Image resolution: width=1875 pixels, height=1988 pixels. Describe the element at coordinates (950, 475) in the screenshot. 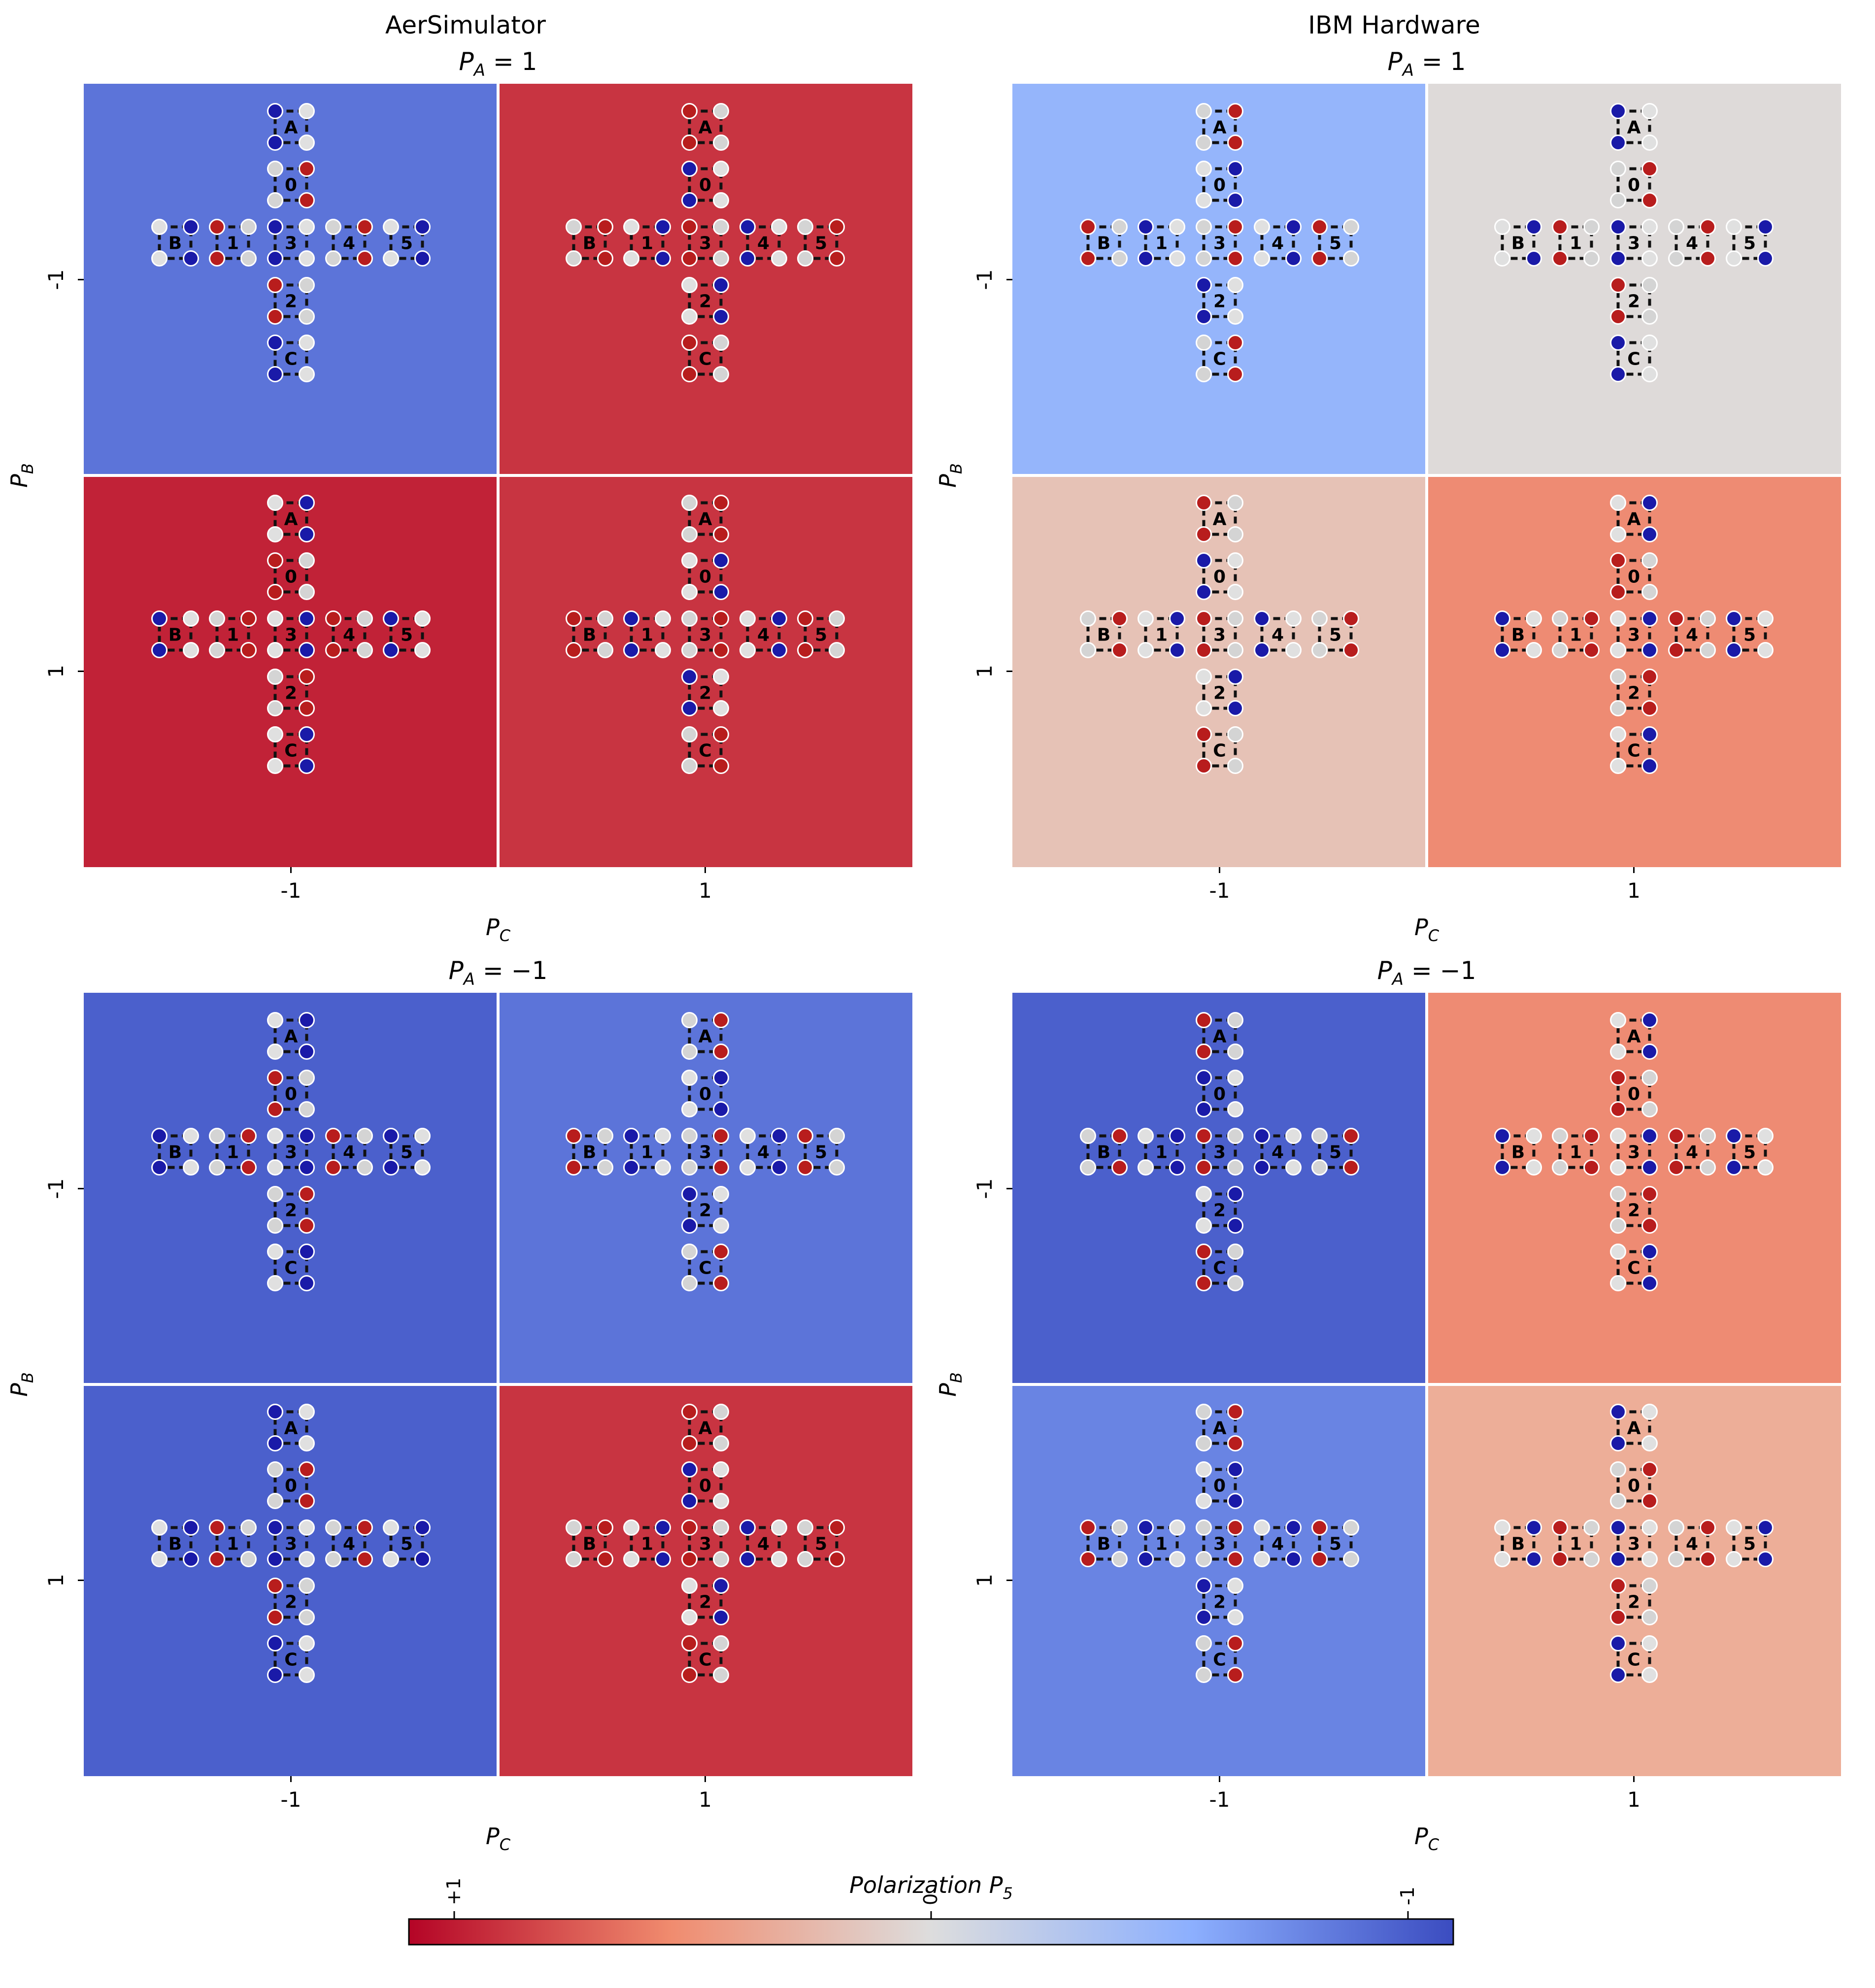

I see `y-axis-label: PB` at that location.